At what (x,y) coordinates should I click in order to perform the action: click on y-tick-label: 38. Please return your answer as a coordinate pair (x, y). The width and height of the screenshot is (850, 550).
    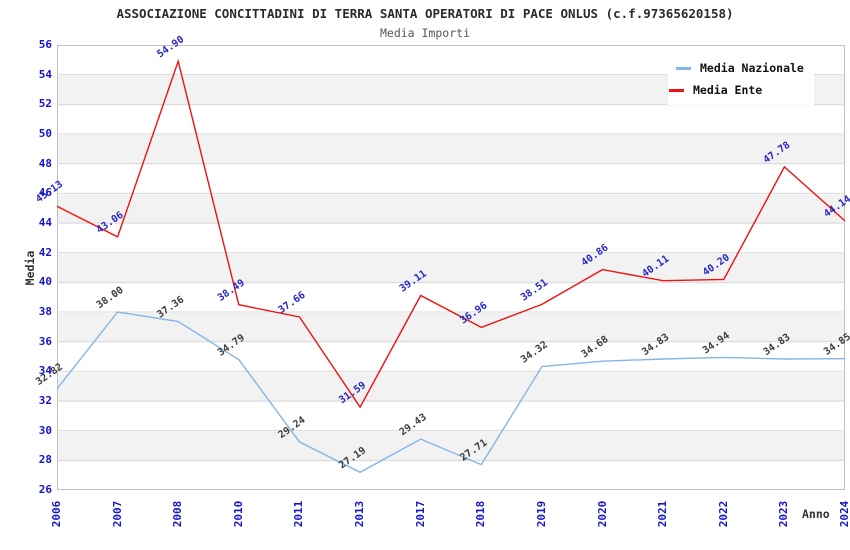
    Looking at the image, I should click on (45, 311).